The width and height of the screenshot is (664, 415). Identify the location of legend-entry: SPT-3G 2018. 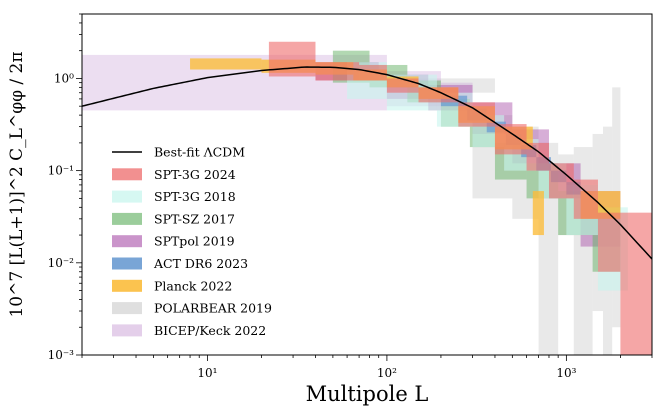
(174, 196).